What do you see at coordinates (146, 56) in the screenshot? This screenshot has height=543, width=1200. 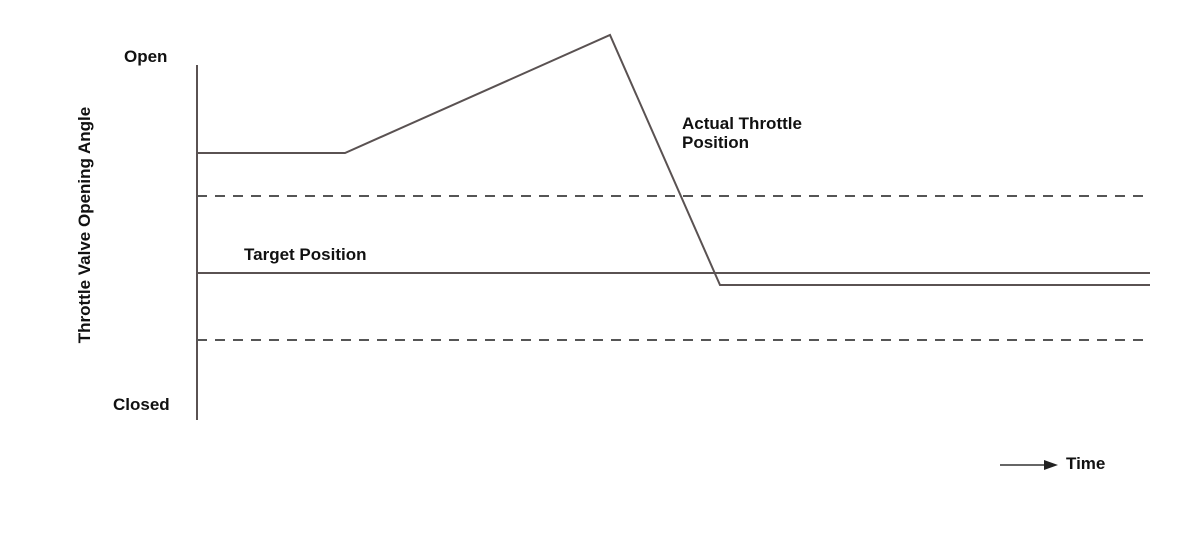 I see `open-label: Open` at bounding box center [146, 56].